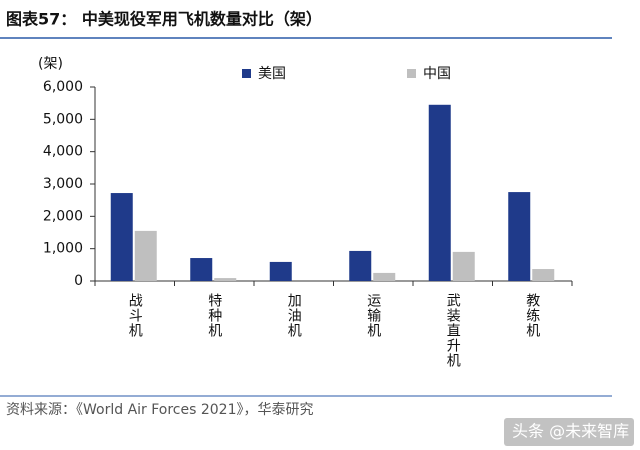  I want to click on x-tick-label: 运输机, so click(373, 315).